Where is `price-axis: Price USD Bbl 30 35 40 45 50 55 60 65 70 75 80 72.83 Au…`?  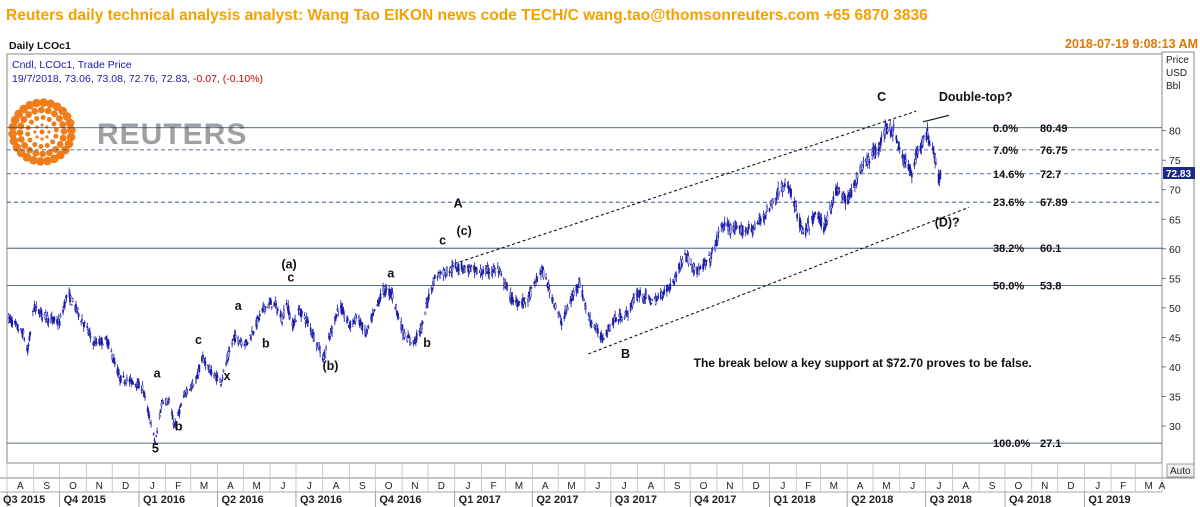 price-axis: Price USD Bbl 30 35 40 45 50 55 60 65 70 75 80 72.83 Au… is located at coordinates (1178, 266).